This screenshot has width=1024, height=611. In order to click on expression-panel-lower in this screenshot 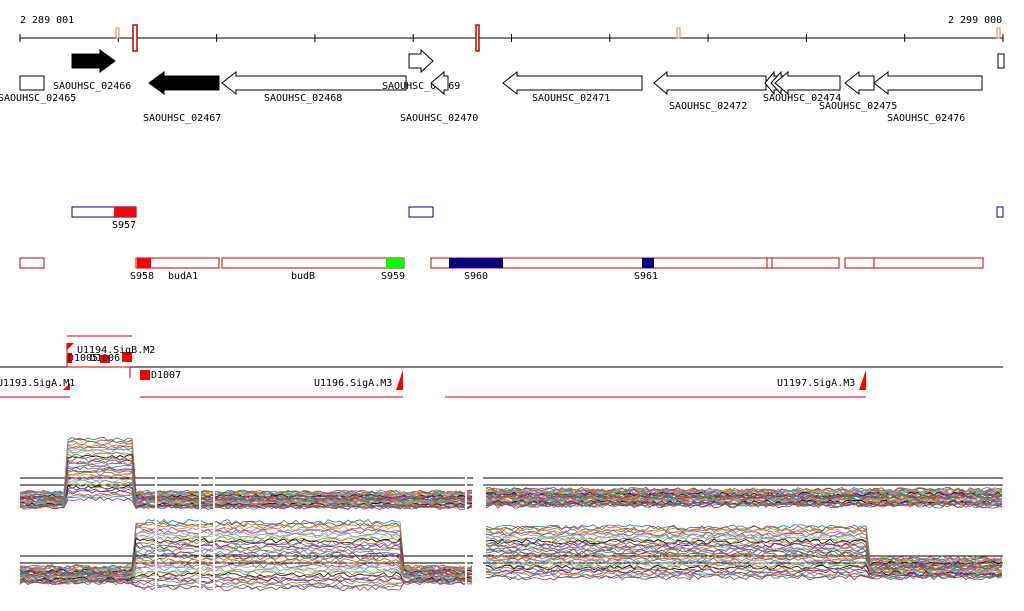, I will do `click(511, 555)`.